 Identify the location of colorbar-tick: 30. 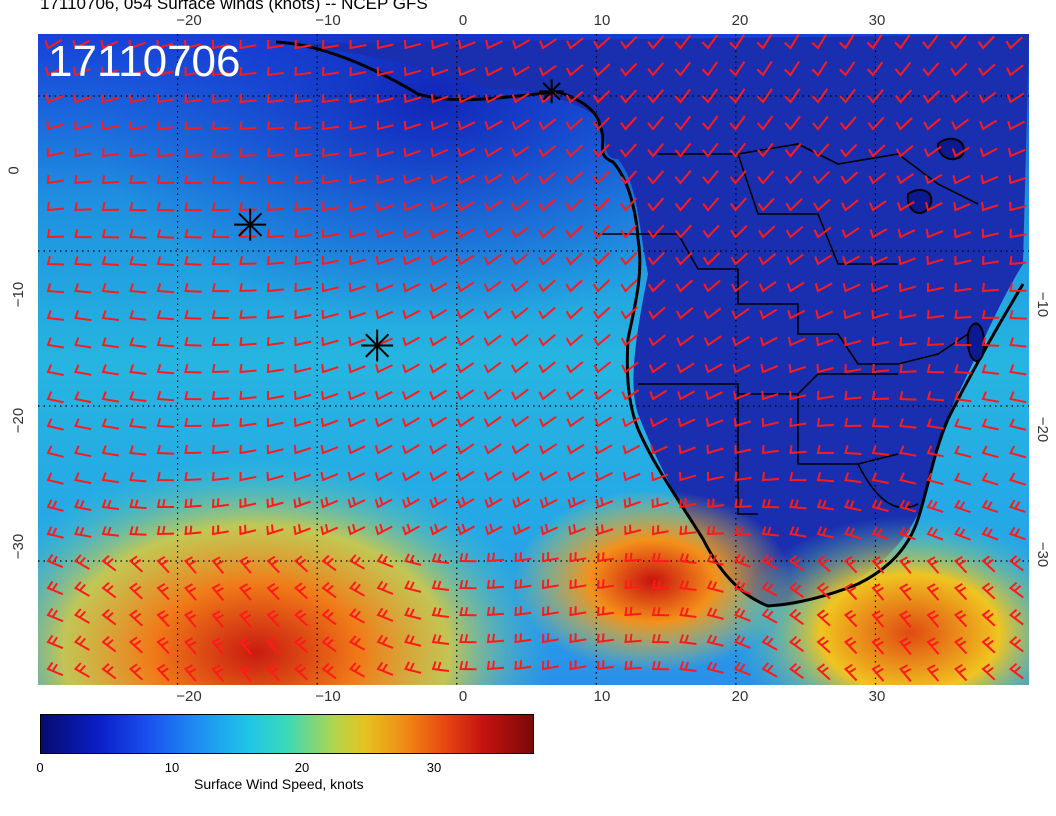
(434, 767).